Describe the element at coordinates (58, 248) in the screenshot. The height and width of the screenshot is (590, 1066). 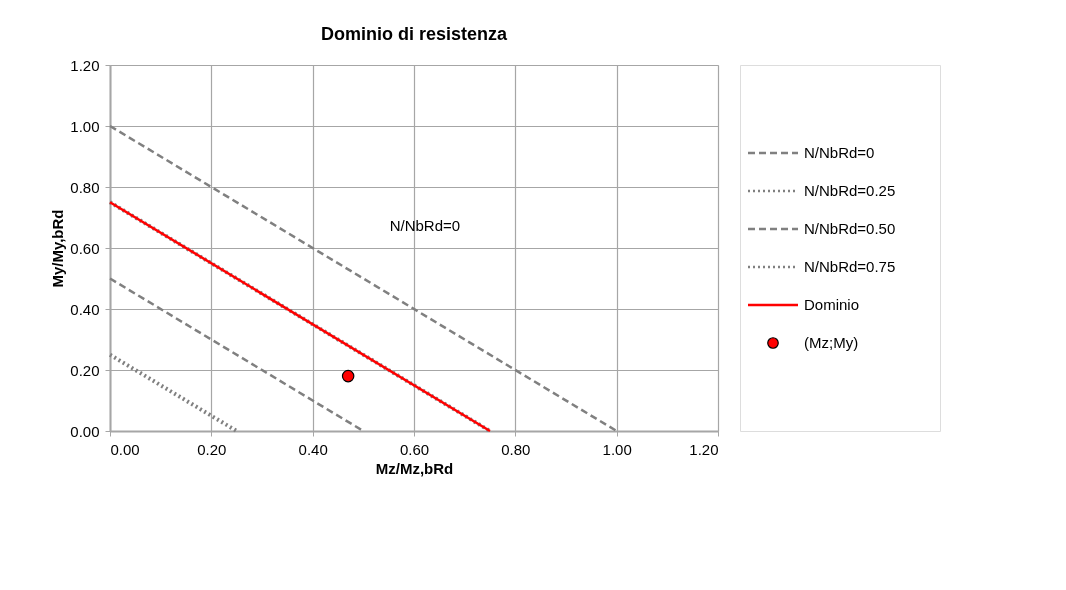
I see `y-axis-title: My/My,bRd` at that location.